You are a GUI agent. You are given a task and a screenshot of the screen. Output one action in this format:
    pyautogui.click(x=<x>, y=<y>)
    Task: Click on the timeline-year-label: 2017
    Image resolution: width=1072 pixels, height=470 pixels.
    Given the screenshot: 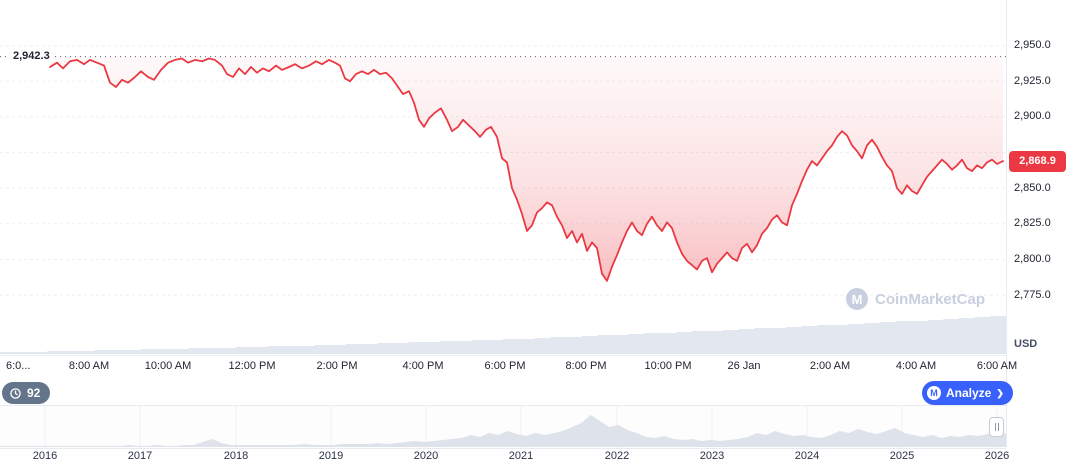 What is the action you would take?
    pyautogui.click(x=140, y=456)
    